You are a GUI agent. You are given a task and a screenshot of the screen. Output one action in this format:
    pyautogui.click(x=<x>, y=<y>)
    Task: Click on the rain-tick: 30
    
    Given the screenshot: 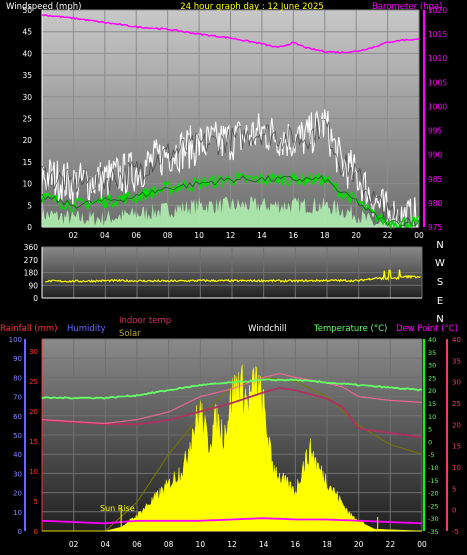 What is the action you would take?
    pyautogui.click(x=33, y=352)
    